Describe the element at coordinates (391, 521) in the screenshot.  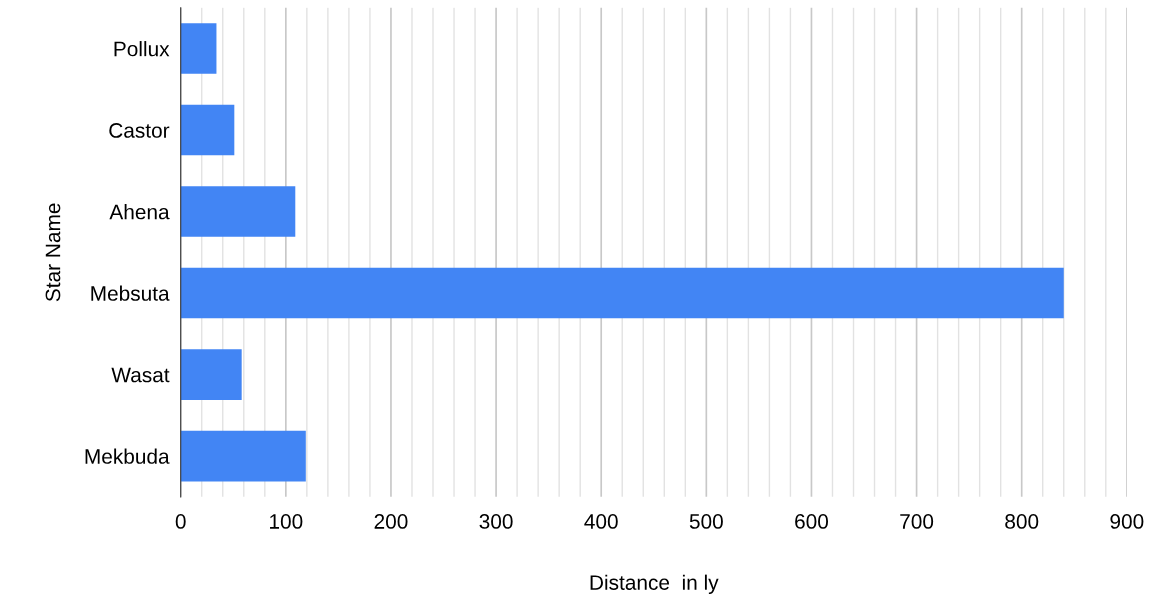
I see `x-tick-label: 200` at that location.